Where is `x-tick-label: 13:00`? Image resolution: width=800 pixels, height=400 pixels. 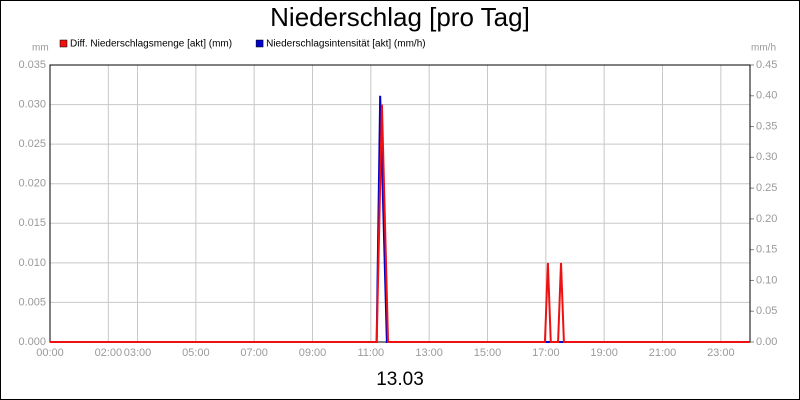
x-tick-label: 13:00 is located at coordinates (429, 353).